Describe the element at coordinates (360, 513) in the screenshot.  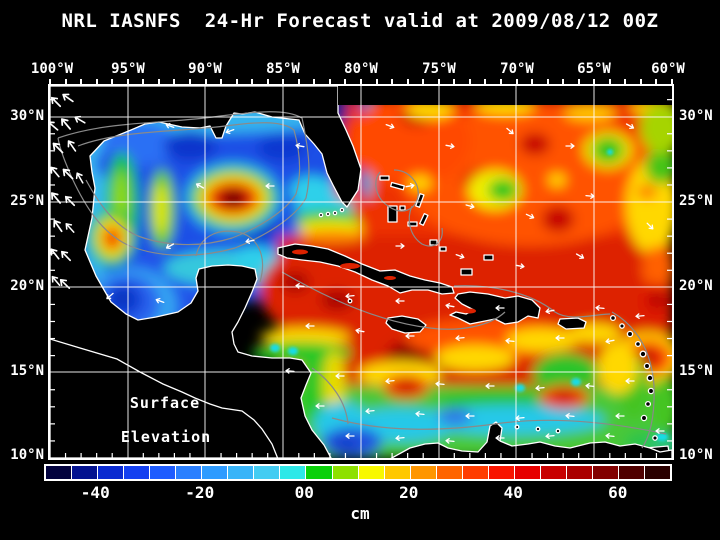
I see `colorbar-unit-label: cm` at that location.